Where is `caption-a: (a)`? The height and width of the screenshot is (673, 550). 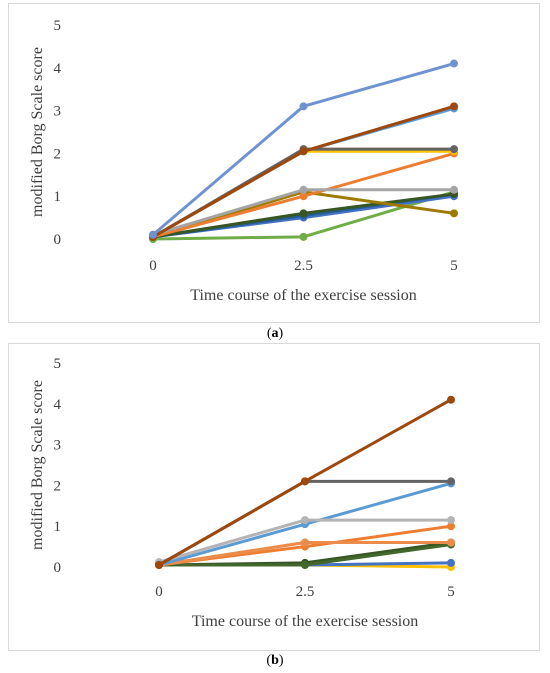
caption-a: (a) is located at coordinates (275, 333).